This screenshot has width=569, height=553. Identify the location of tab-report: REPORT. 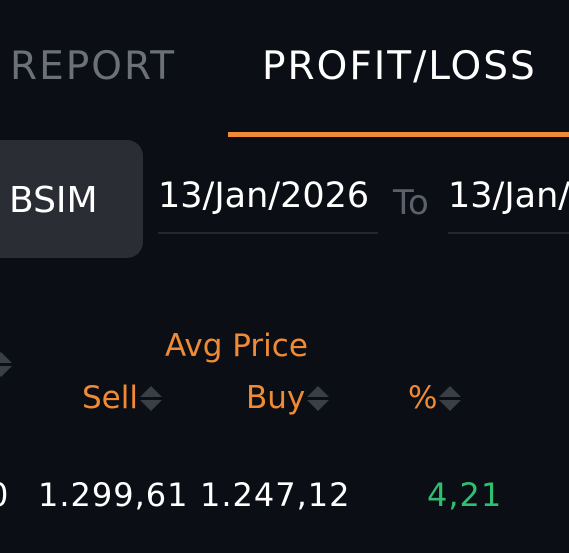
(93, 66).